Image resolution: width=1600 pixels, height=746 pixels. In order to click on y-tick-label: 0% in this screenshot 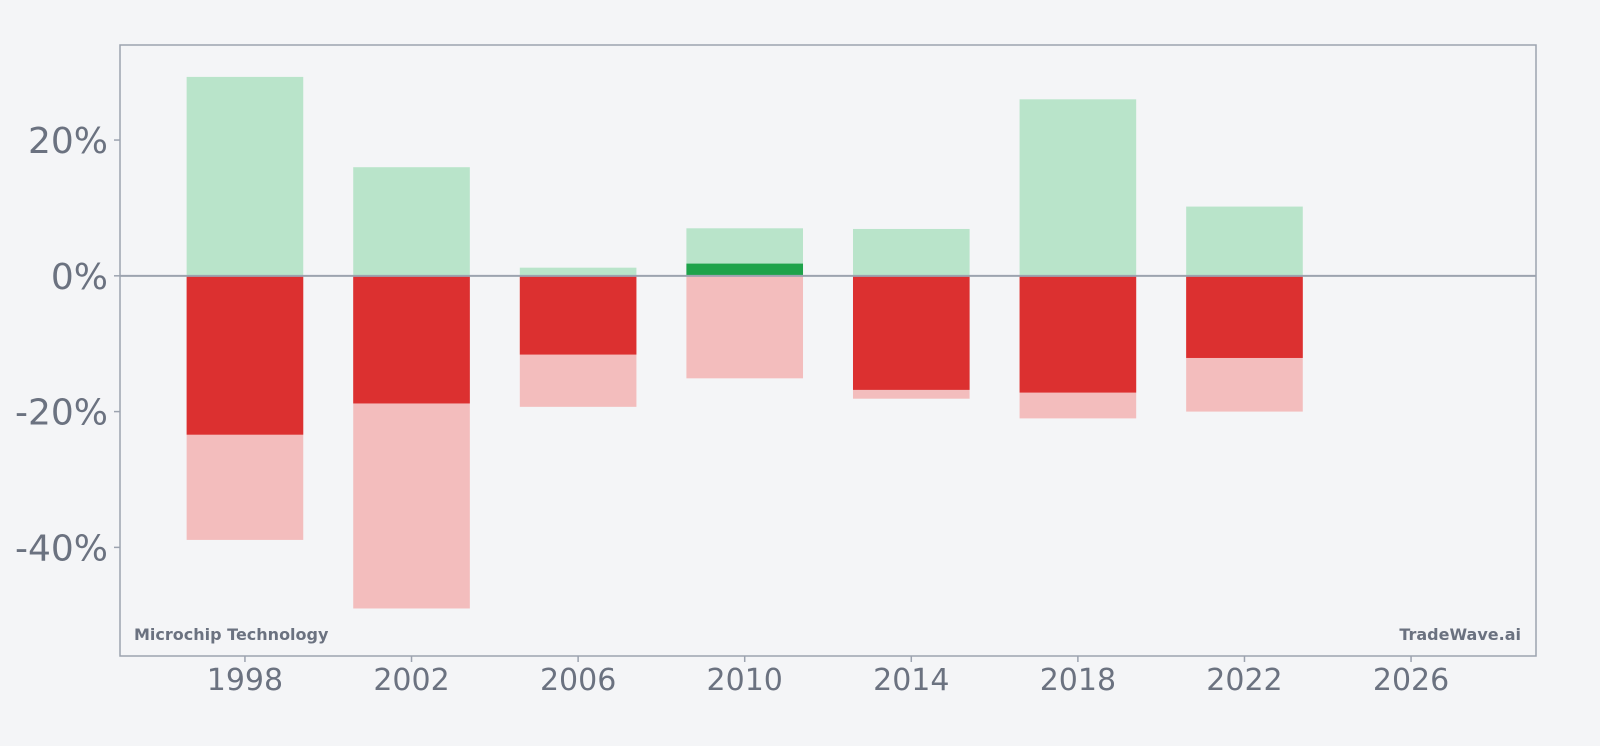, I will do `click(79, 277)`.